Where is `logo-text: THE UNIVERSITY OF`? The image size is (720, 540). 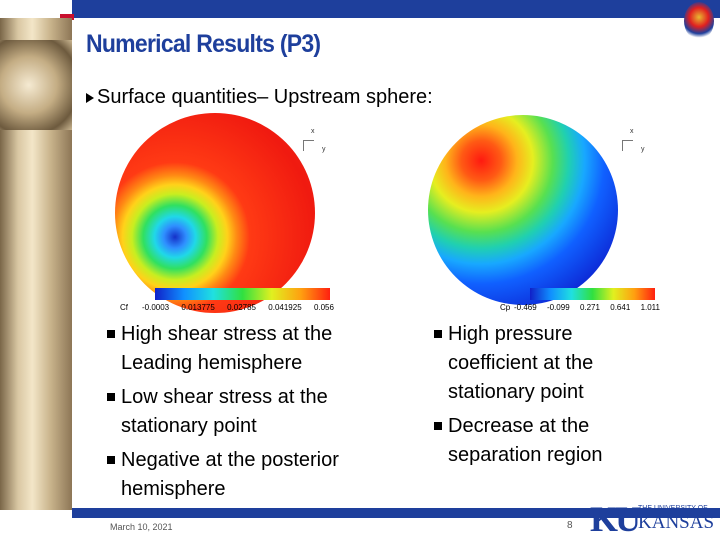 logo-text: THE UNIVERSITY OF is located at coordinates (673, 508).